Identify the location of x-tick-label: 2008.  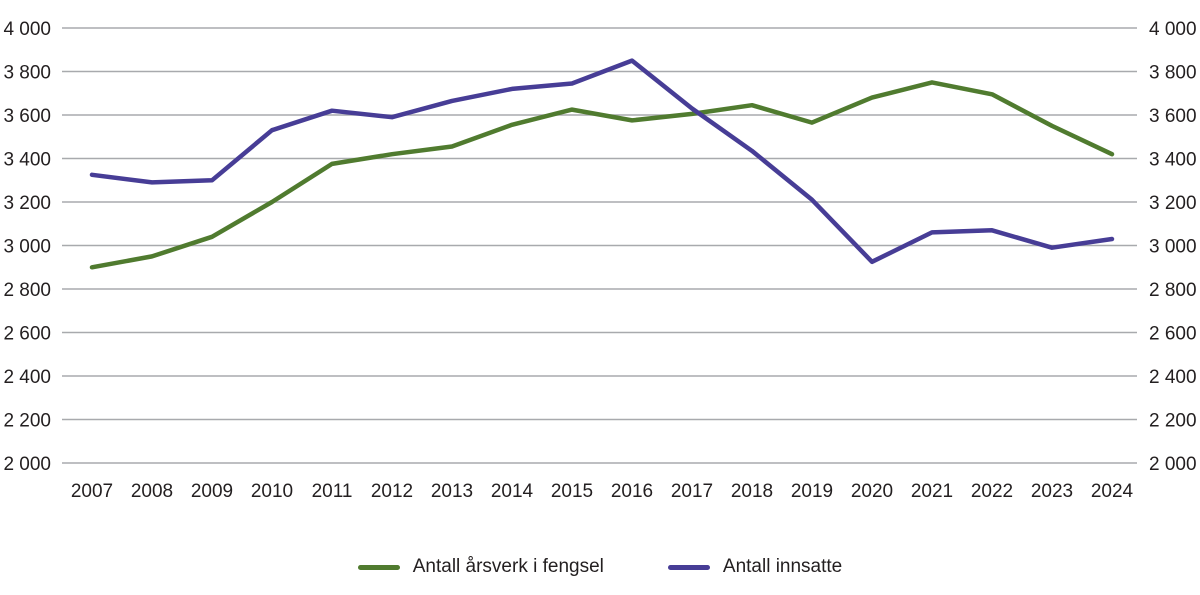
(152, 491).